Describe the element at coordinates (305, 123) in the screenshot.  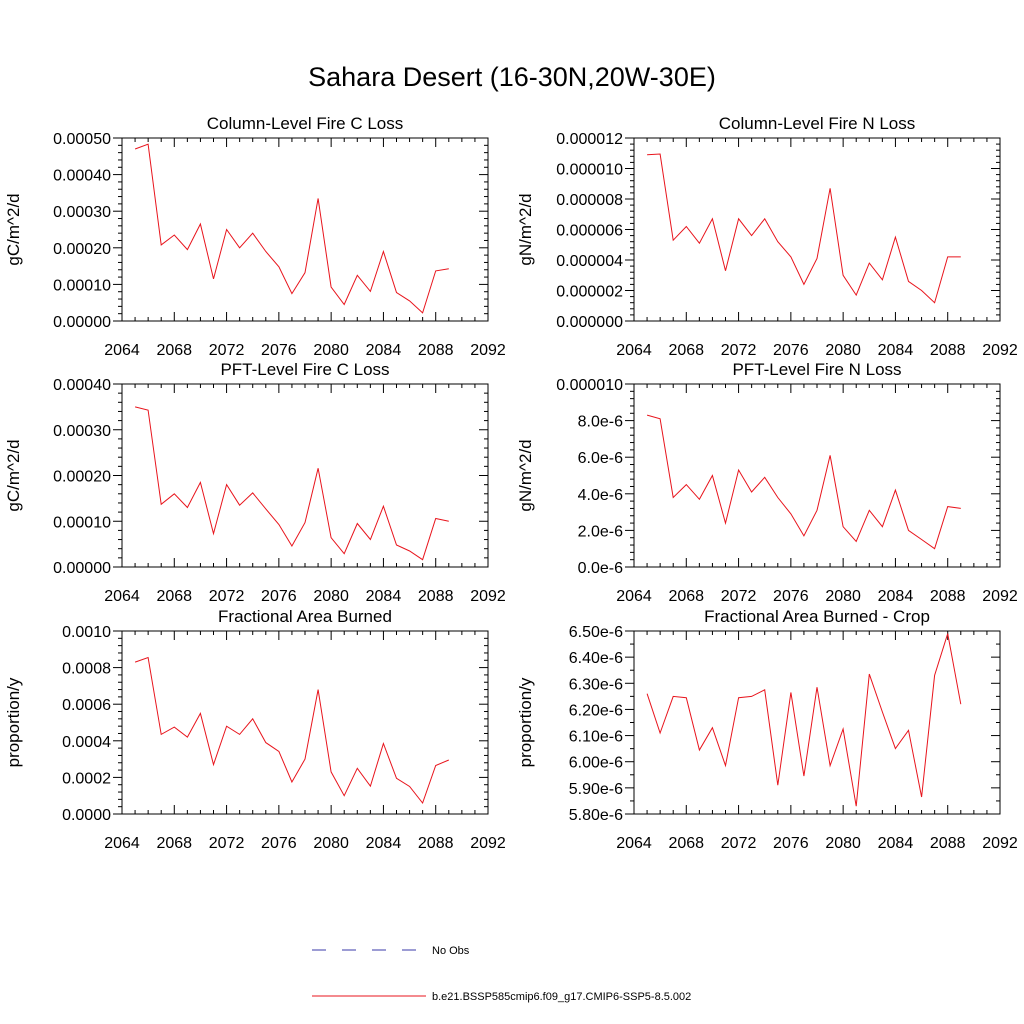
I see `panel-title: Column-Level Fire C Loss` at that location.